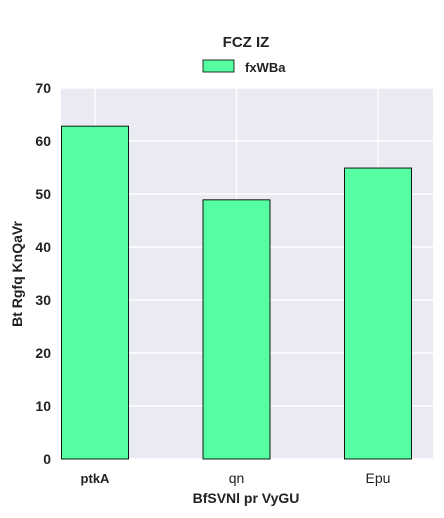 The width and height of the screenshot is (444, 518). What do you see at coordinates (43, 273) in the screenshot?
I see `y-tick-labels: 0 10 20 30 40 50 60 70` at bounding box center [43, 273].